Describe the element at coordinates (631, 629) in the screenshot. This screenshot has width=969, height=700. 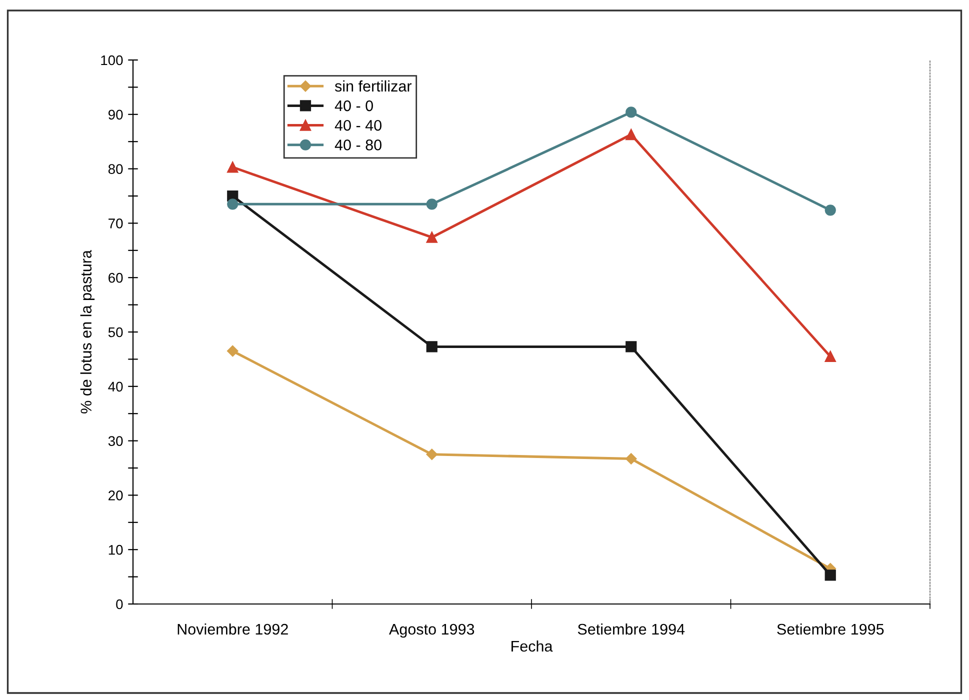
I see `x-tick-label: Setiembre 1994` at that location.